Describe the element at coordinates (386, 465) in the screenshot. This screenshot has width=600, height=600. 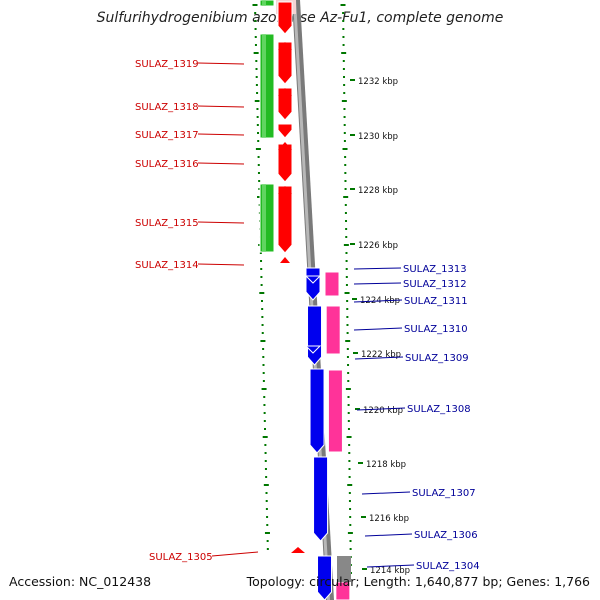
I see `scale-label: 1218 kbp` at that location.